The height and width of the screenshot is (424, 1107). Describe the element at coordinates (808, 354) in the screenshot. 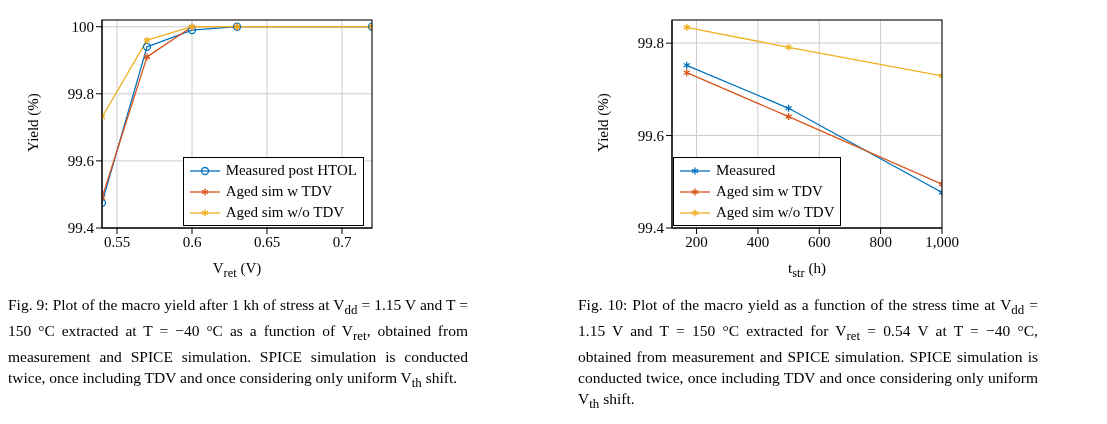

I see `text: Fig. 10: Plot of the macro yield as a function of the stress time at V$_{dd}$ = 1.15 V and T = 150 °C extracted for V$_{ret}$ = 0.54 V at T = −40 °C, obtained from measurement and SPICE simulation. SPICE simulation is conducted twice, once including TDV and once considering only uniform V$_{th}$ shift.` at that location.